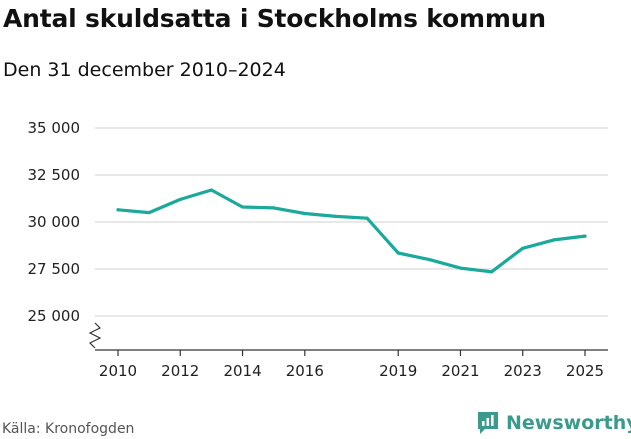 The width and height of the screenshot is (631, 439). Describe the element at coordinates (585, 371) in the screenshot. I see `x-tick-label: 2025` at that location.